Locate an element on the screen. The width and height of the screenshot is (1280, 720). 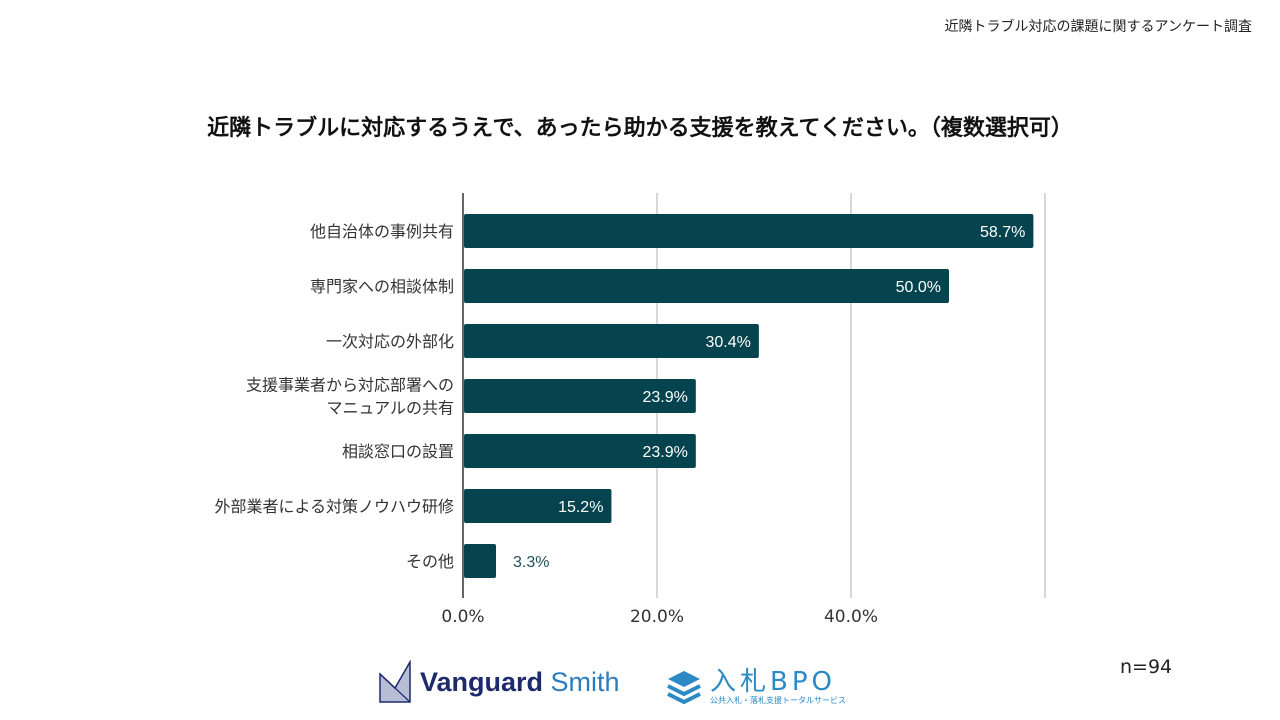
x-tick-label: 40.0% is located at coordinates (851, 617).